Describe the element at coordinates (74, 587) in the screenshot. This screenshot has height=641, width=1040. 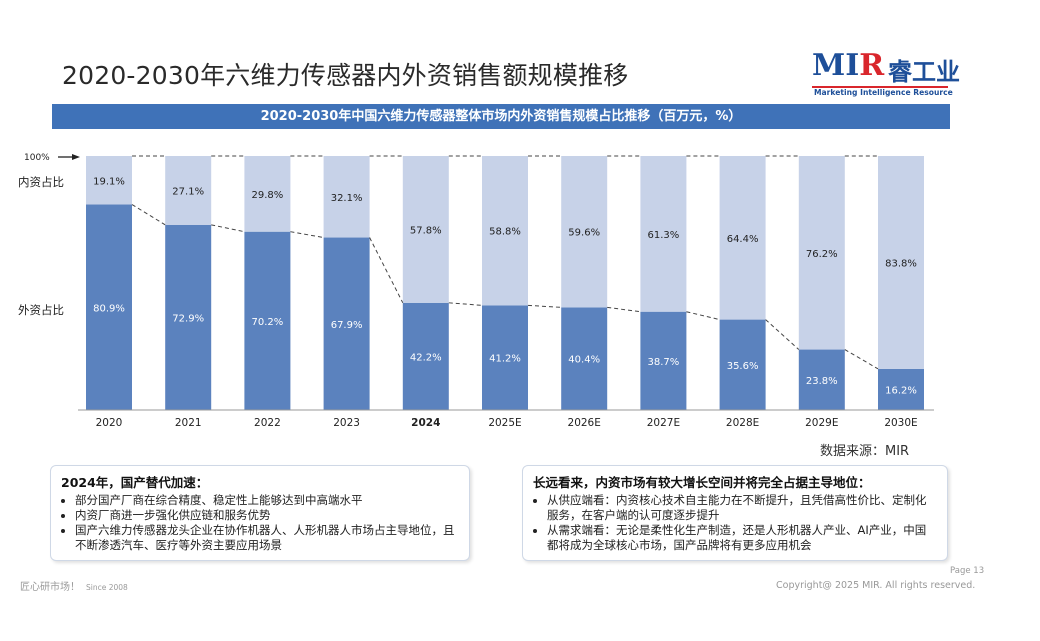
I see `footer-slogan: 匠心研市场！ Since 2008` at that location.